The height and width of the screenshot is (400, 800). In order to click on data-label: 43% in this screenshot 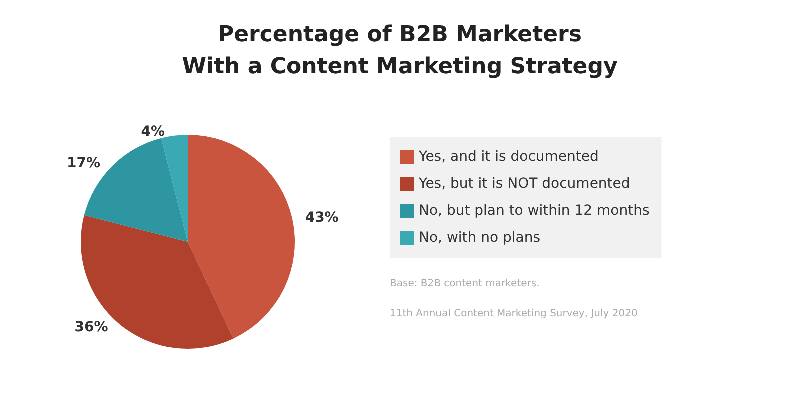, I will do `click(322, 218)`.